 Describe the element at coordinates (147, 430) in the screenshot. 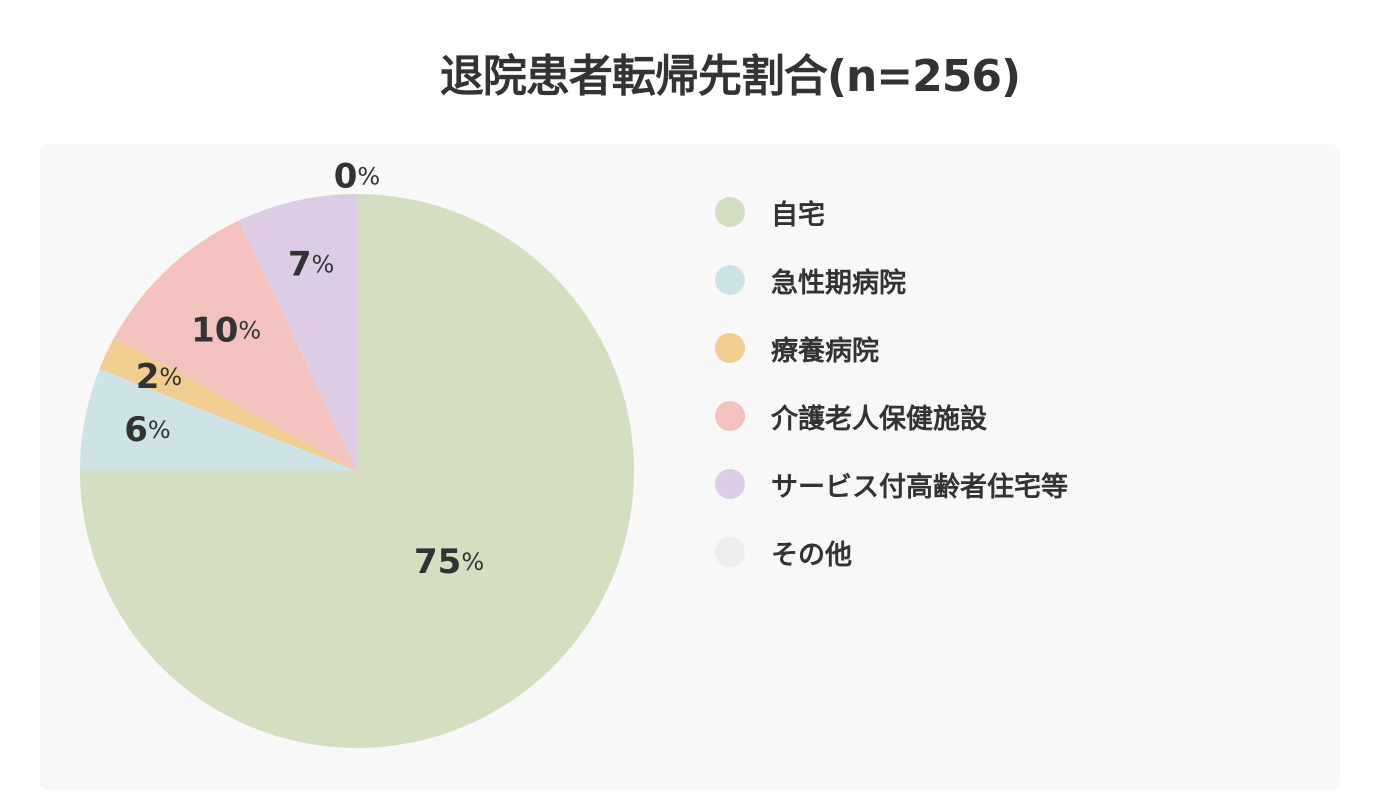

I see `slice-percent-label: 6%` at that location.